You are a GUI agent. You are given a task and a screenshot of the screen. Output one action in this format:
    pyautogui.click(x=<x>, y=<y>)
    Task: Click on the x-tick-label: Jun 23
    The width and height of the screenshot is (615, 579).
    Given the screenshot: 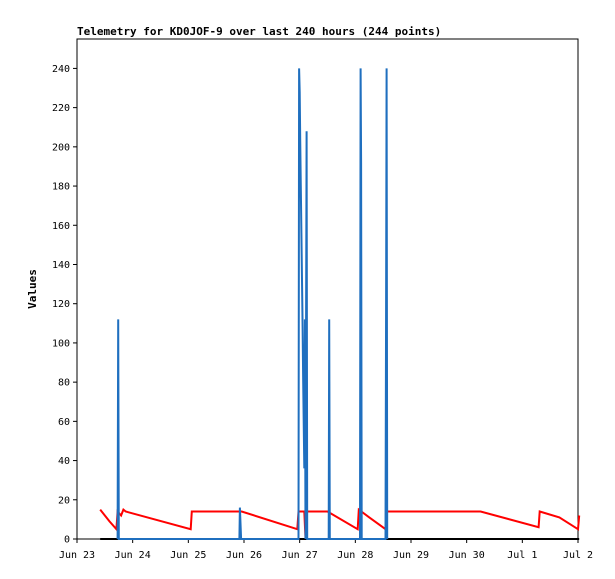 What is the action you would take?
    pyautogui.click(x=77, y=555)
    